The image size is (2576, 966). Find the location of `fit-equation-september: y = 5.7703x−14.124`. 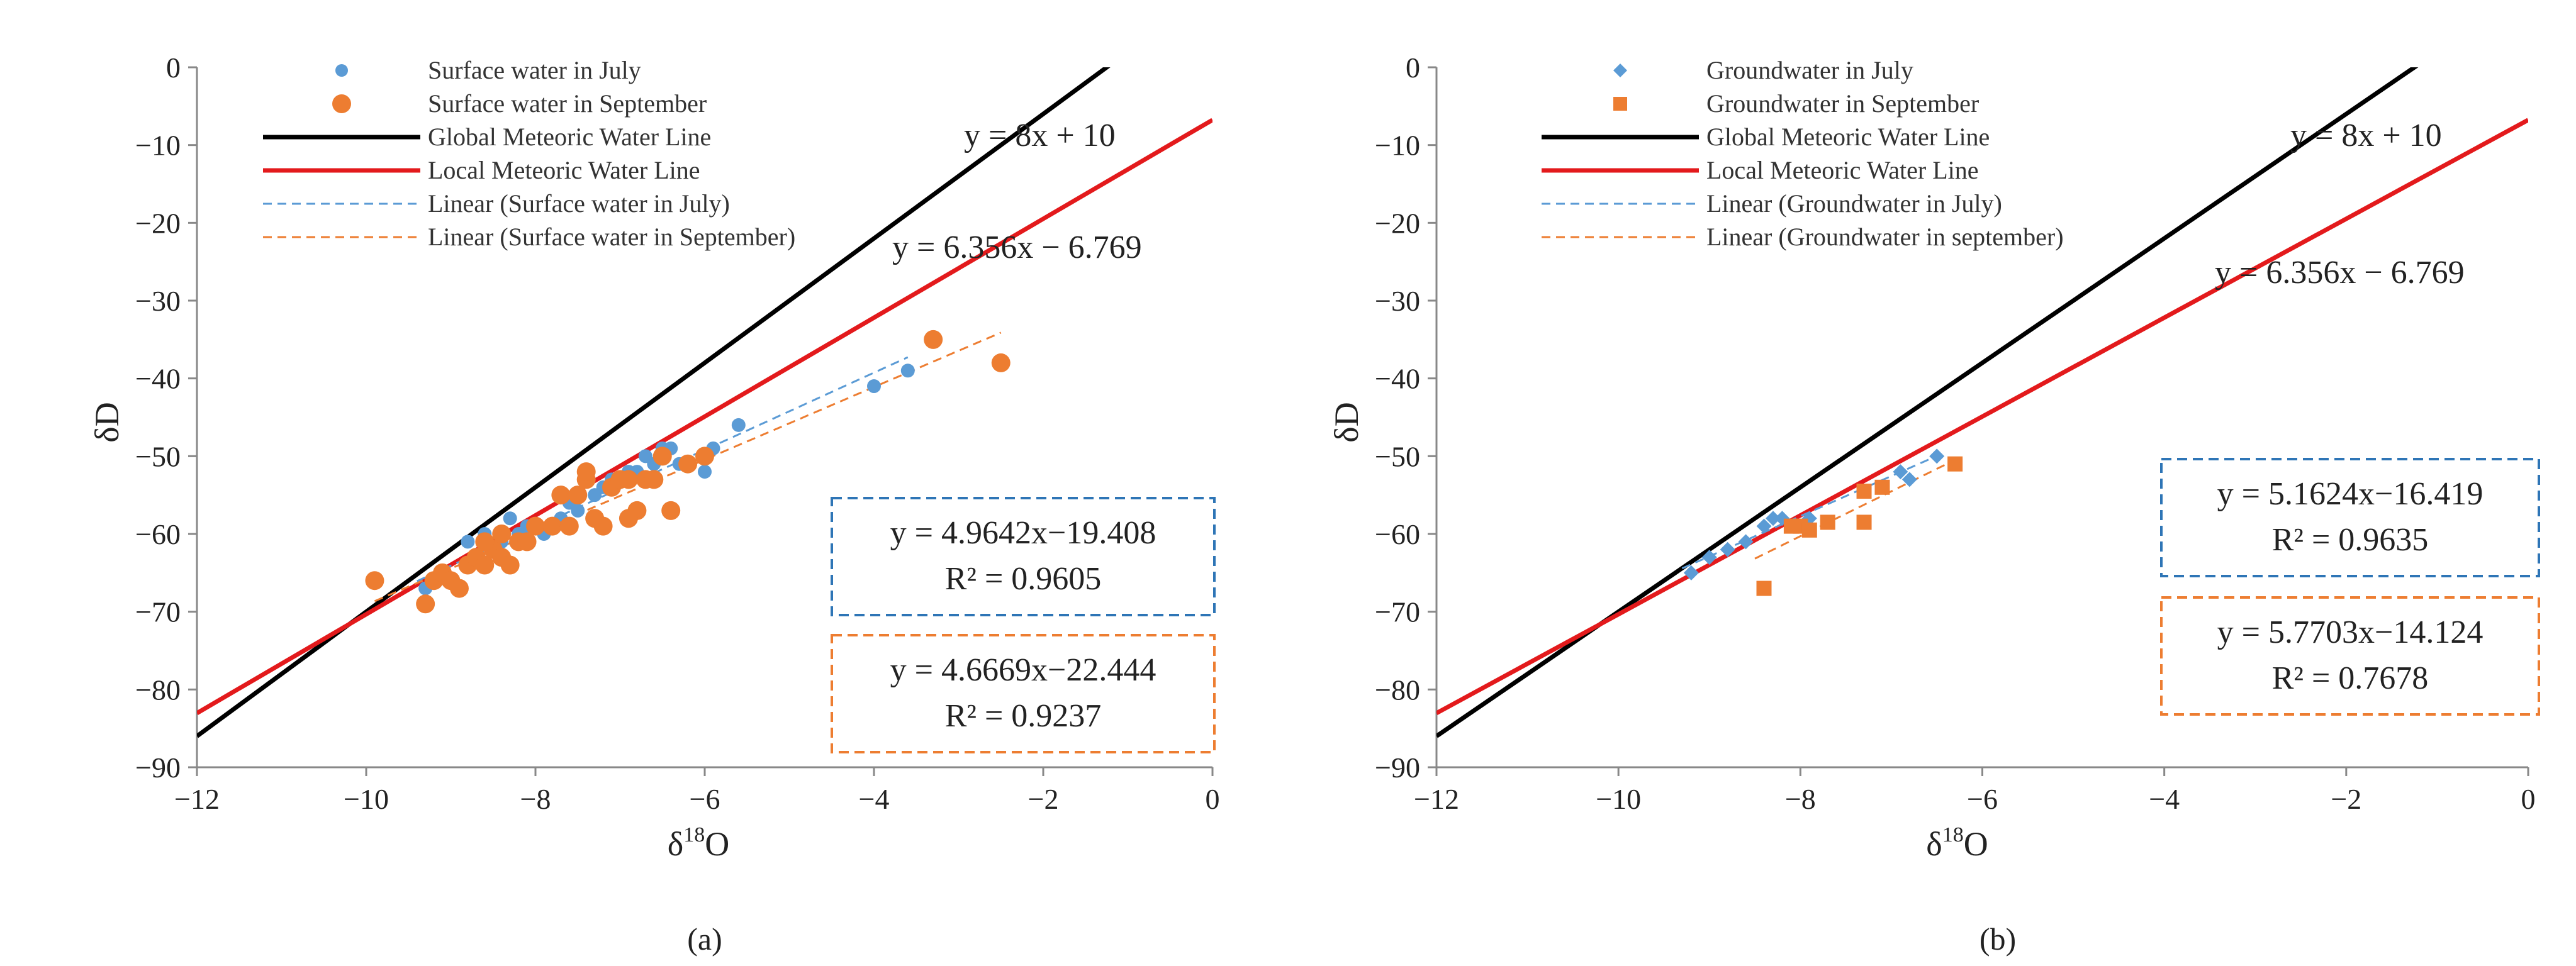

fit-equation-september: y = 5.7703x−14.124 is located at coordinates (2350, 632).